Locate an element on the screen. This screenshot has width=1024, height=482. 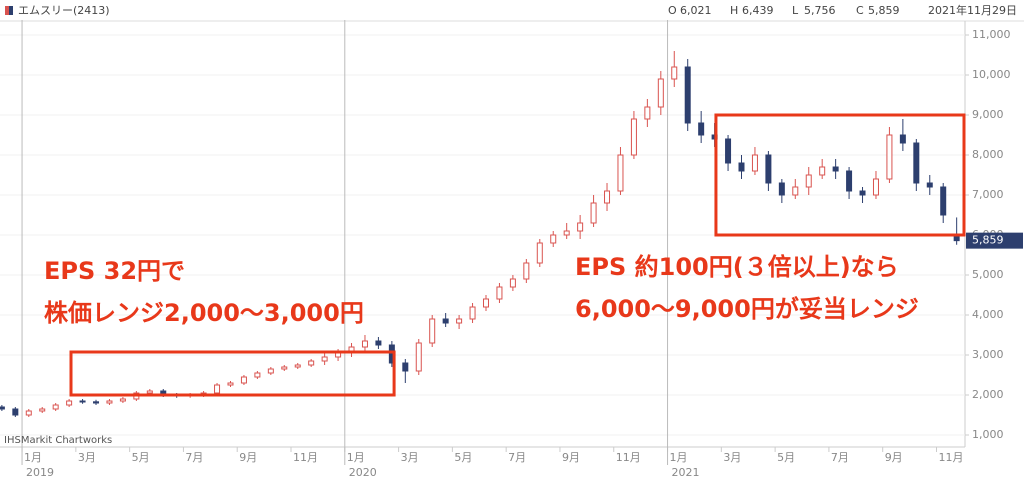
stock-name: エムスリー(2413) is located at coordinates (64, 10).